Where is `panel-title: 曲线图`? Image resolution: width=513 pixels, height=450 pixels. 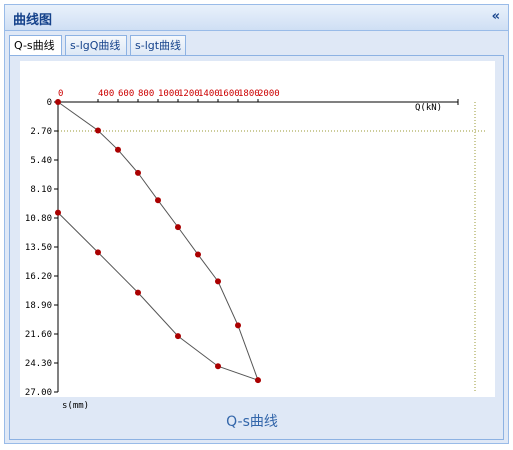 panel-title: 曲线图 is located at coordinates (33, 20).